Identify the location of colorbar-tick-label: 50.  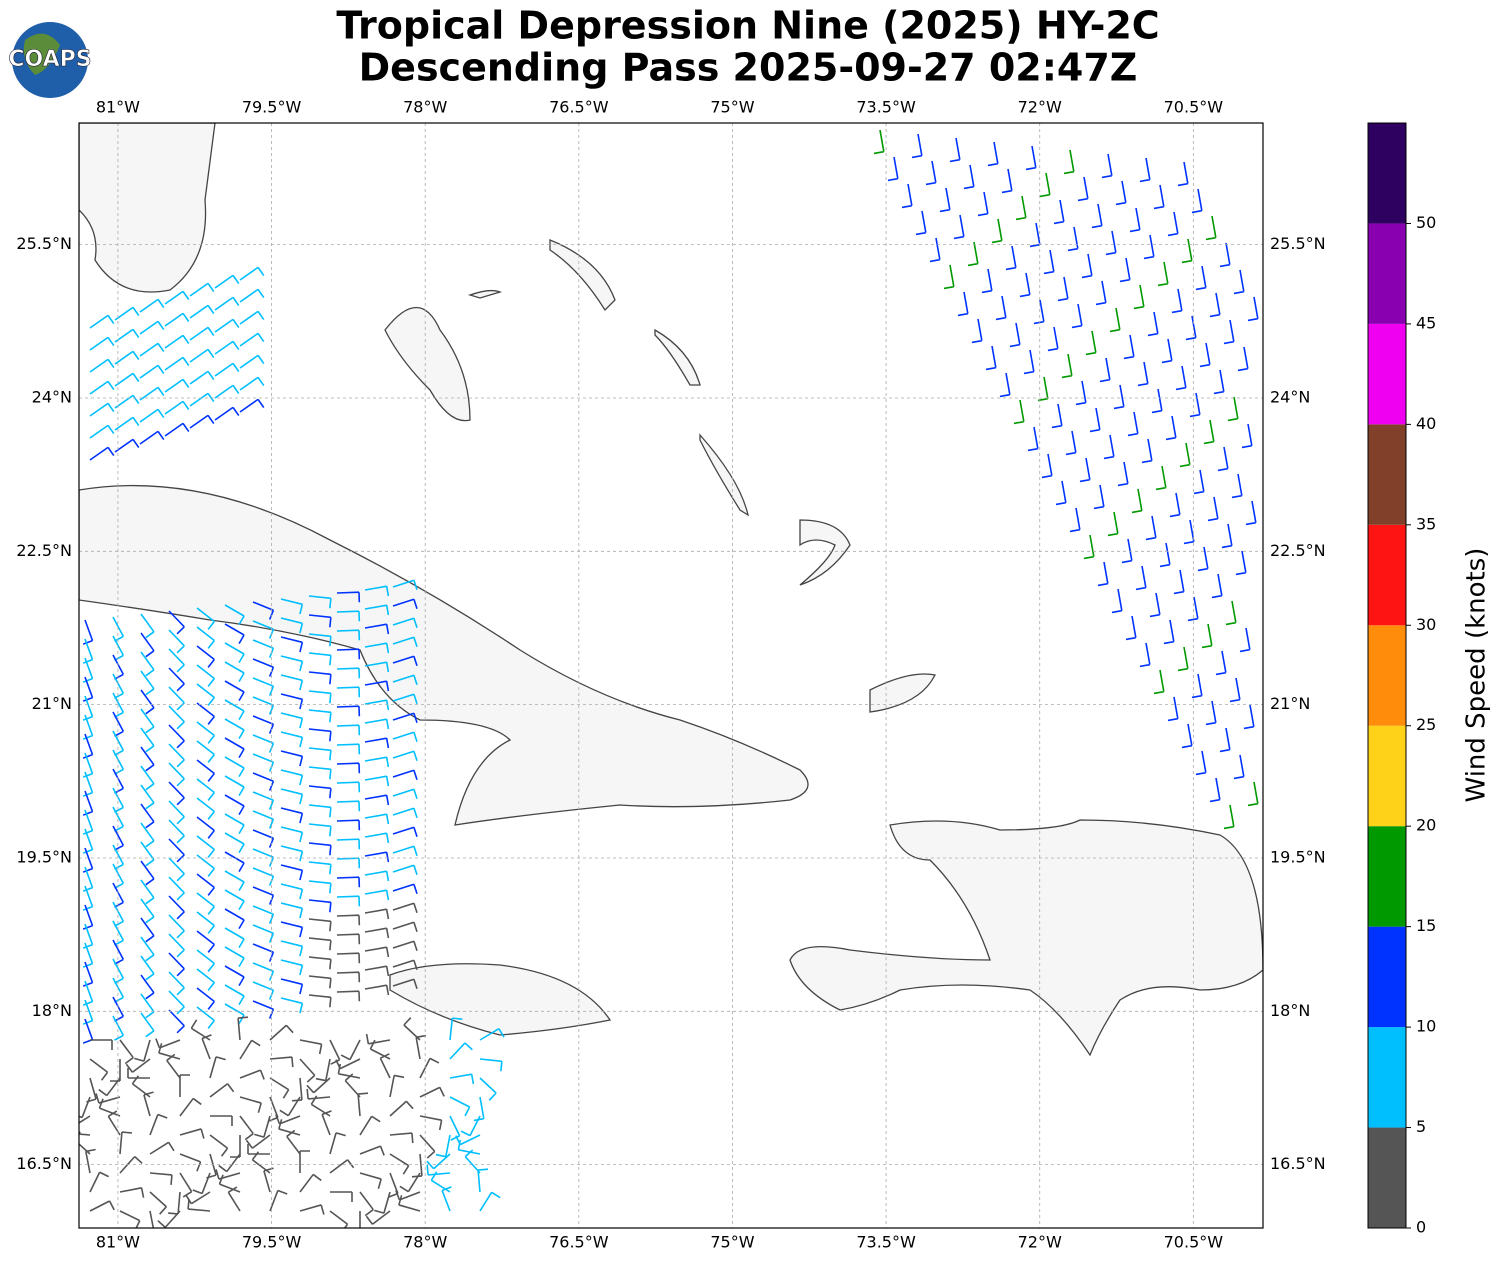
(1426, 222).